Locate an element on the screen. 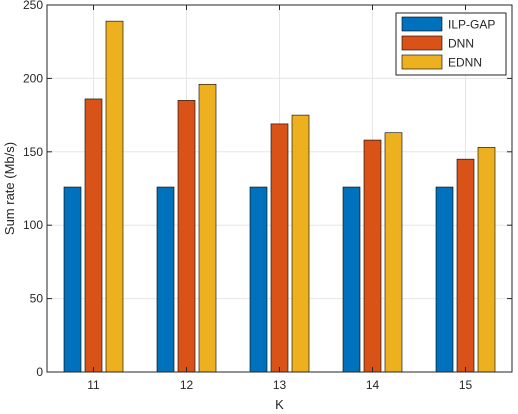 Image resolution: width=518 pixels, height=414 pixels. x-tick-label: 11 is located at coordinates (93, 385).